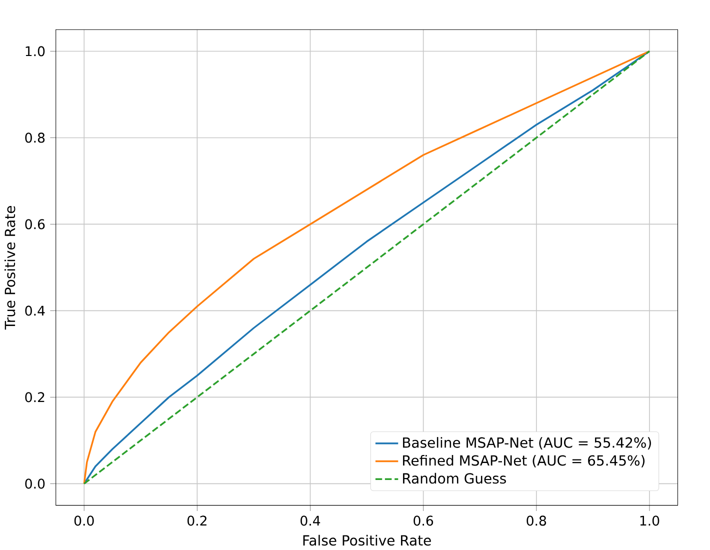 Image resolution: width=710 pixels, height=550 pixels. I want to click on x-tick-label: 0.4, so click(310, 521).